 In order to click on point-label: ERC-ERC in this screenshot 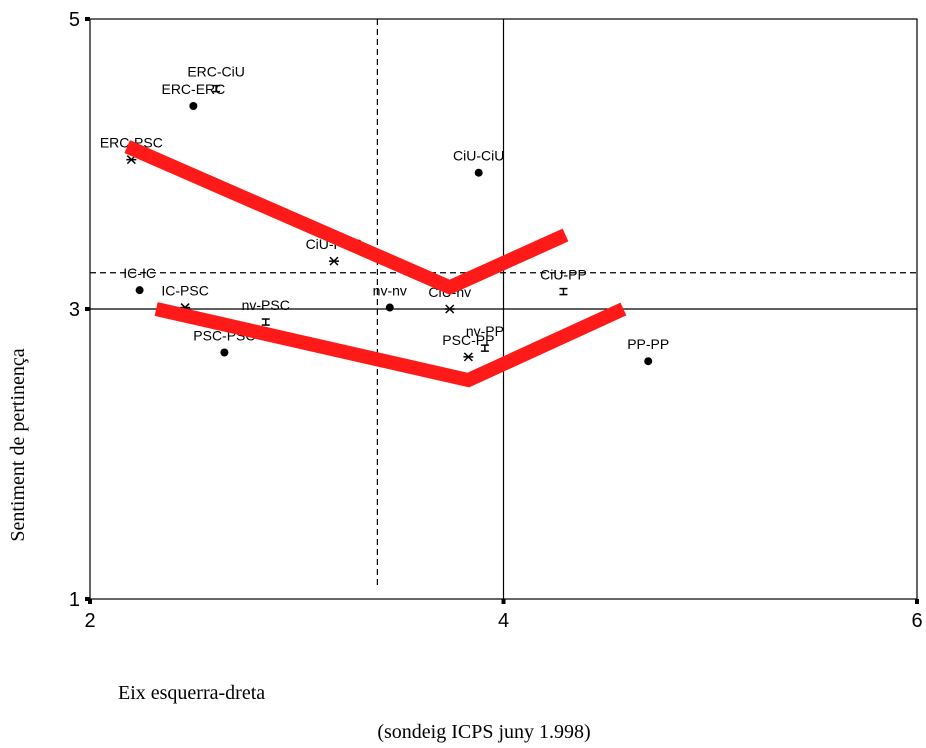, I will do `click(193, 89)`.